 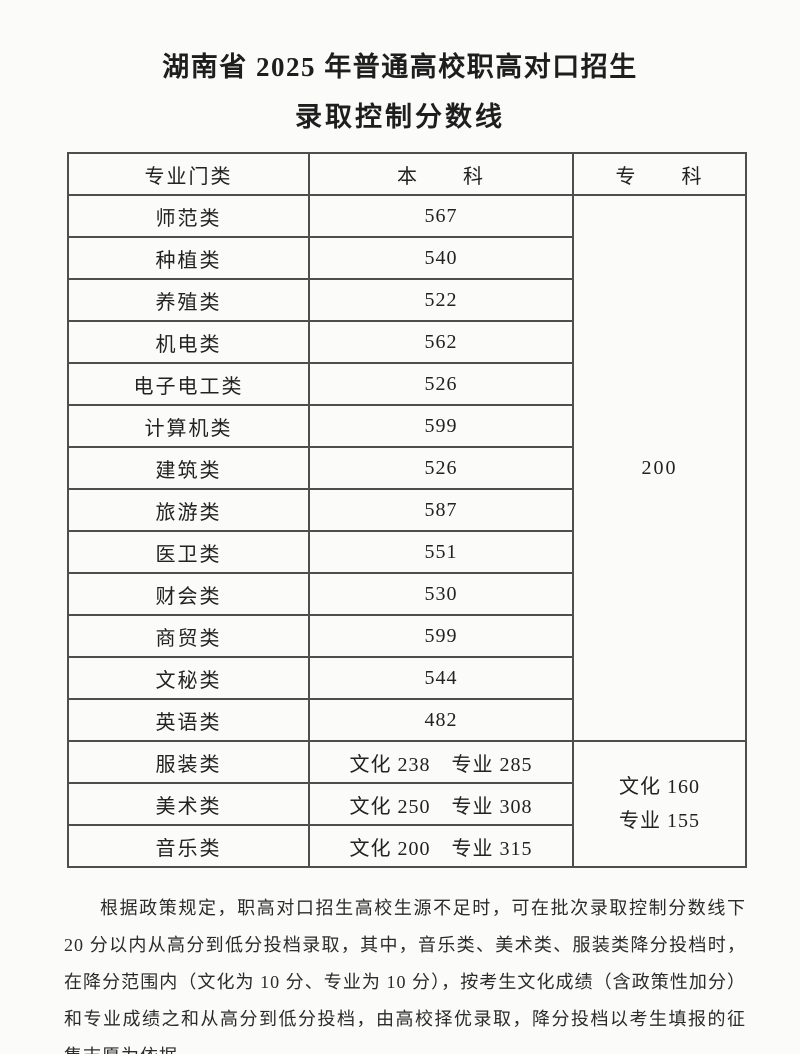 I want to click on table-row: 文秘类 544, so click(x=406, y=678).